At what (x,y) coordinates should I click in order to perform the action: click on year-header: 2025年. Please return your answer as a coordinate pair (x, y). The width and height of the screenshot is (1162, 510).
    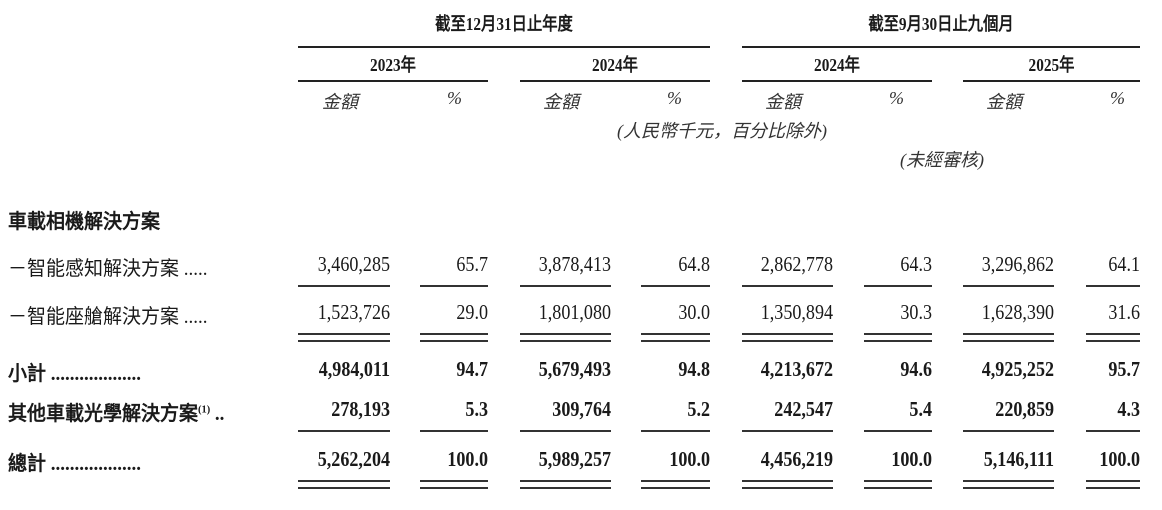
    Looking at the image, I should click on (1051, 65).